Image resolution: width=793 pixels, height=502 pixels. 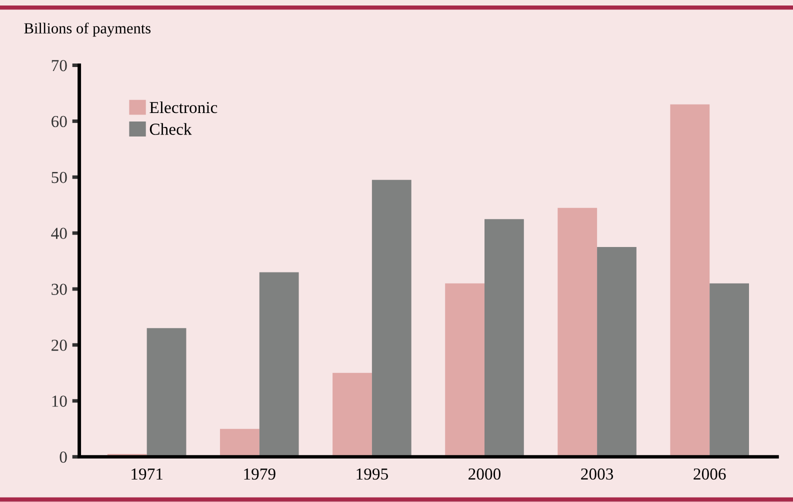 I want to click on legend-label: Check, so click(x=171, y=129).